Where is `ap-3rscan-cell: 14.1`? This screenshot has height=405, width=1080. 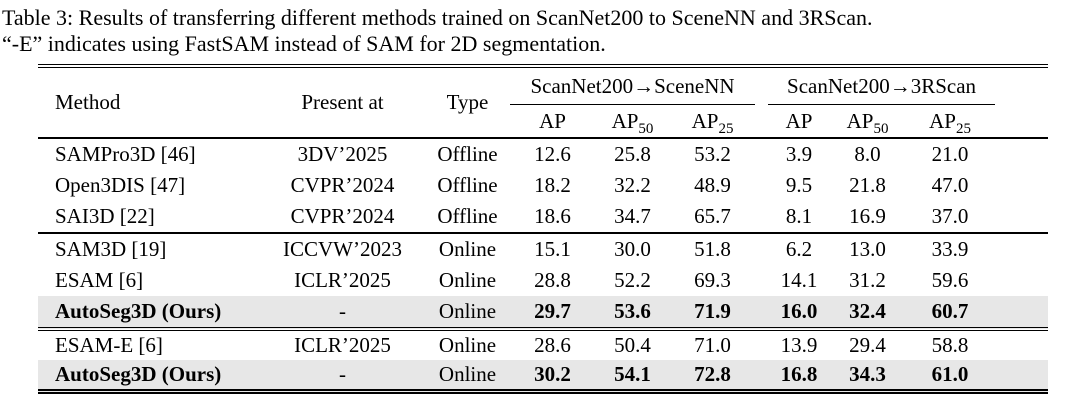
ap-3rscan-cell: 14.1 is located at coordinates (799, 280).